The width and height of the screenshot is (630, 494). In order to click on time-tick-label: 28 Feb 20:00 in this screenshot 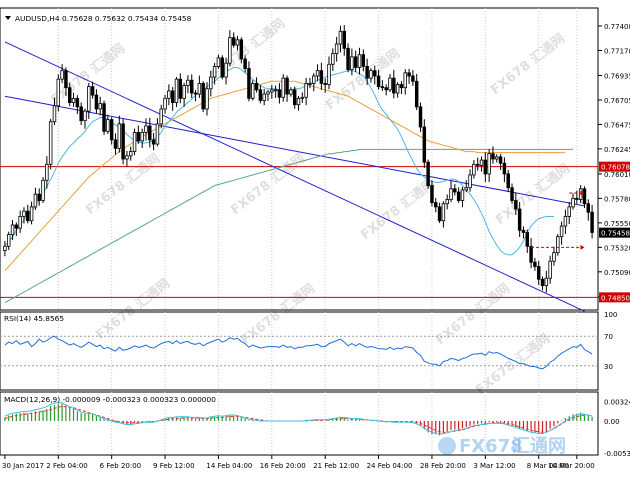, I will do `click(443, 466)`.